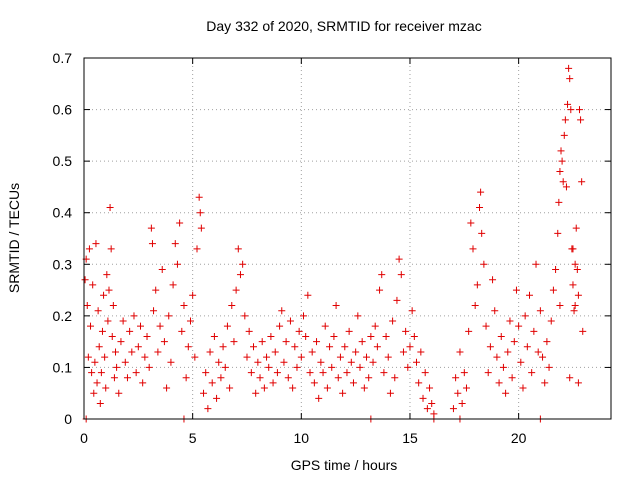 The height and width of the screenshot is (480, 640). Describe the element at coordinates (302, 438) in the screenshot. I see `x-tick-label: 10` at that location.